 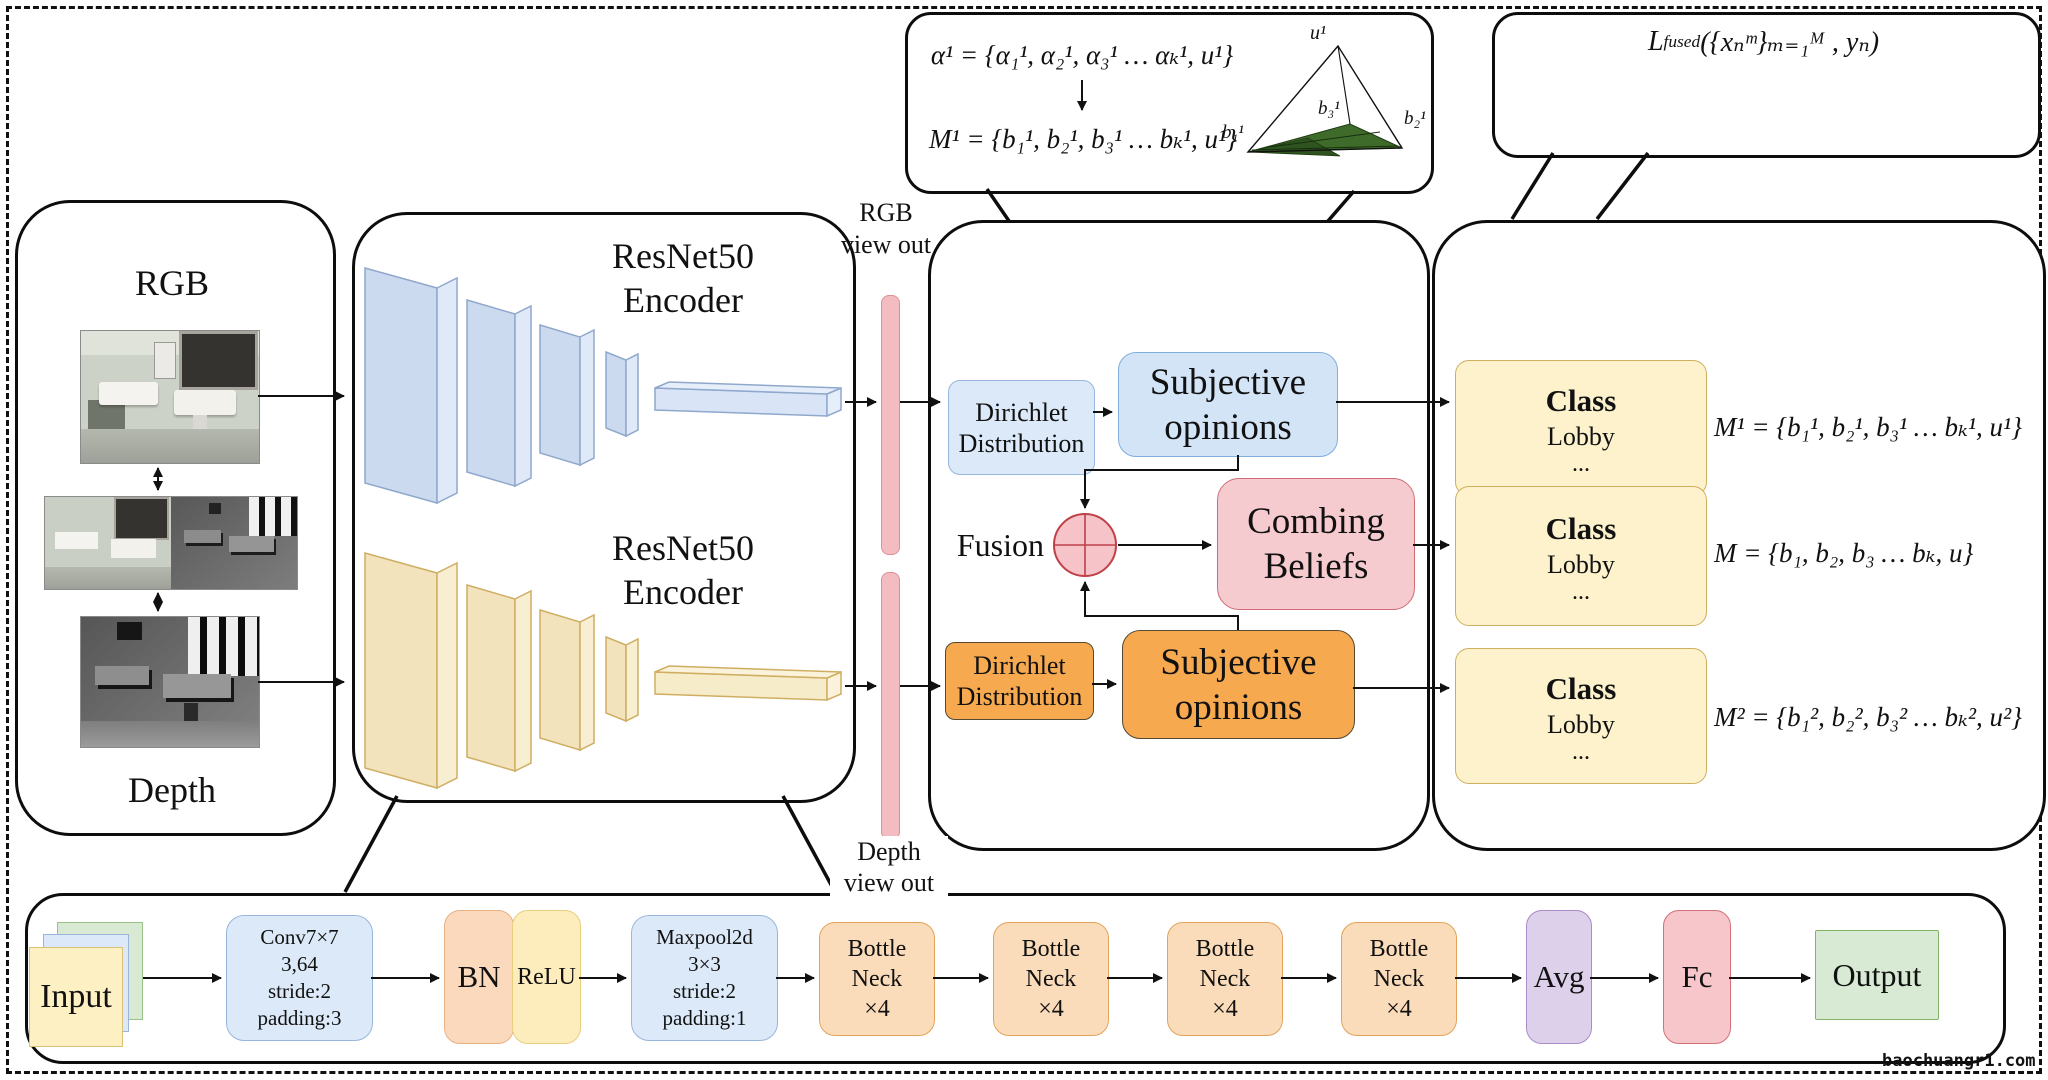 I want to click on fc-box: Fc, so click(x=1697, y=977).